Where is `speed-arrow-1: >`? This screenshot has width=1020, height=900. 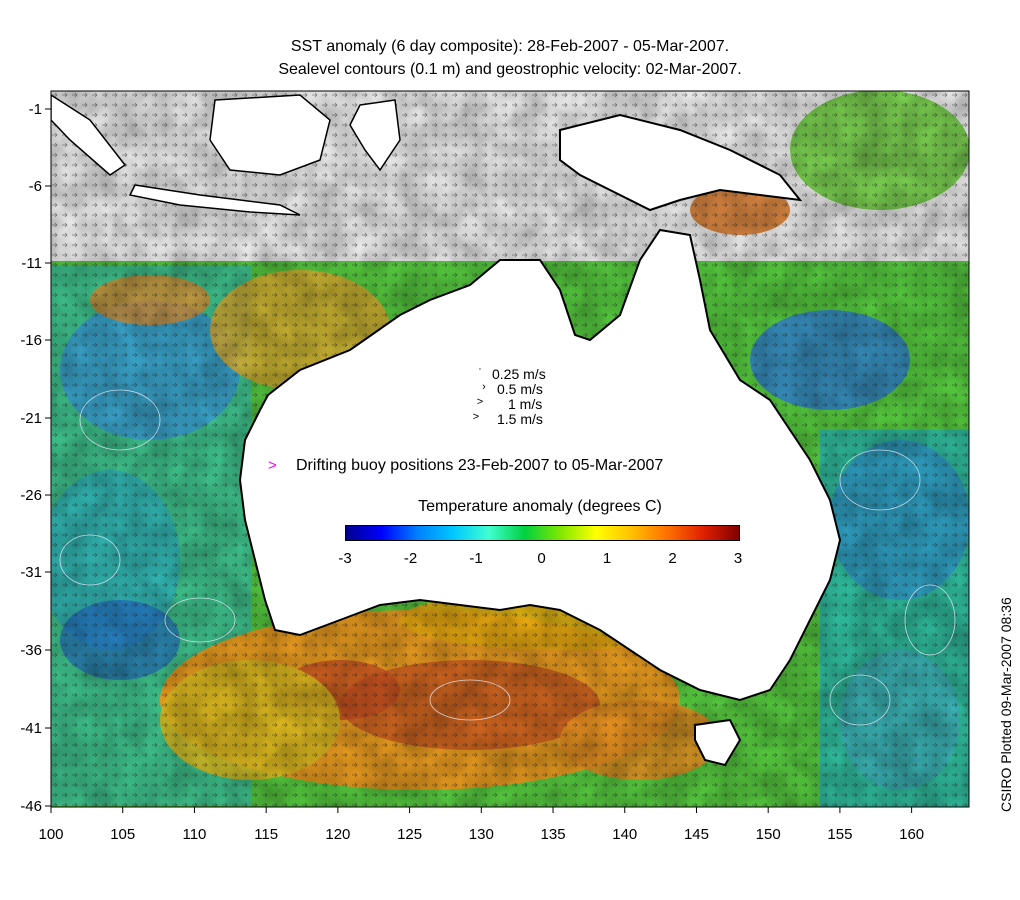 speed-arrow-1: > is located at coordinates (480, 402).